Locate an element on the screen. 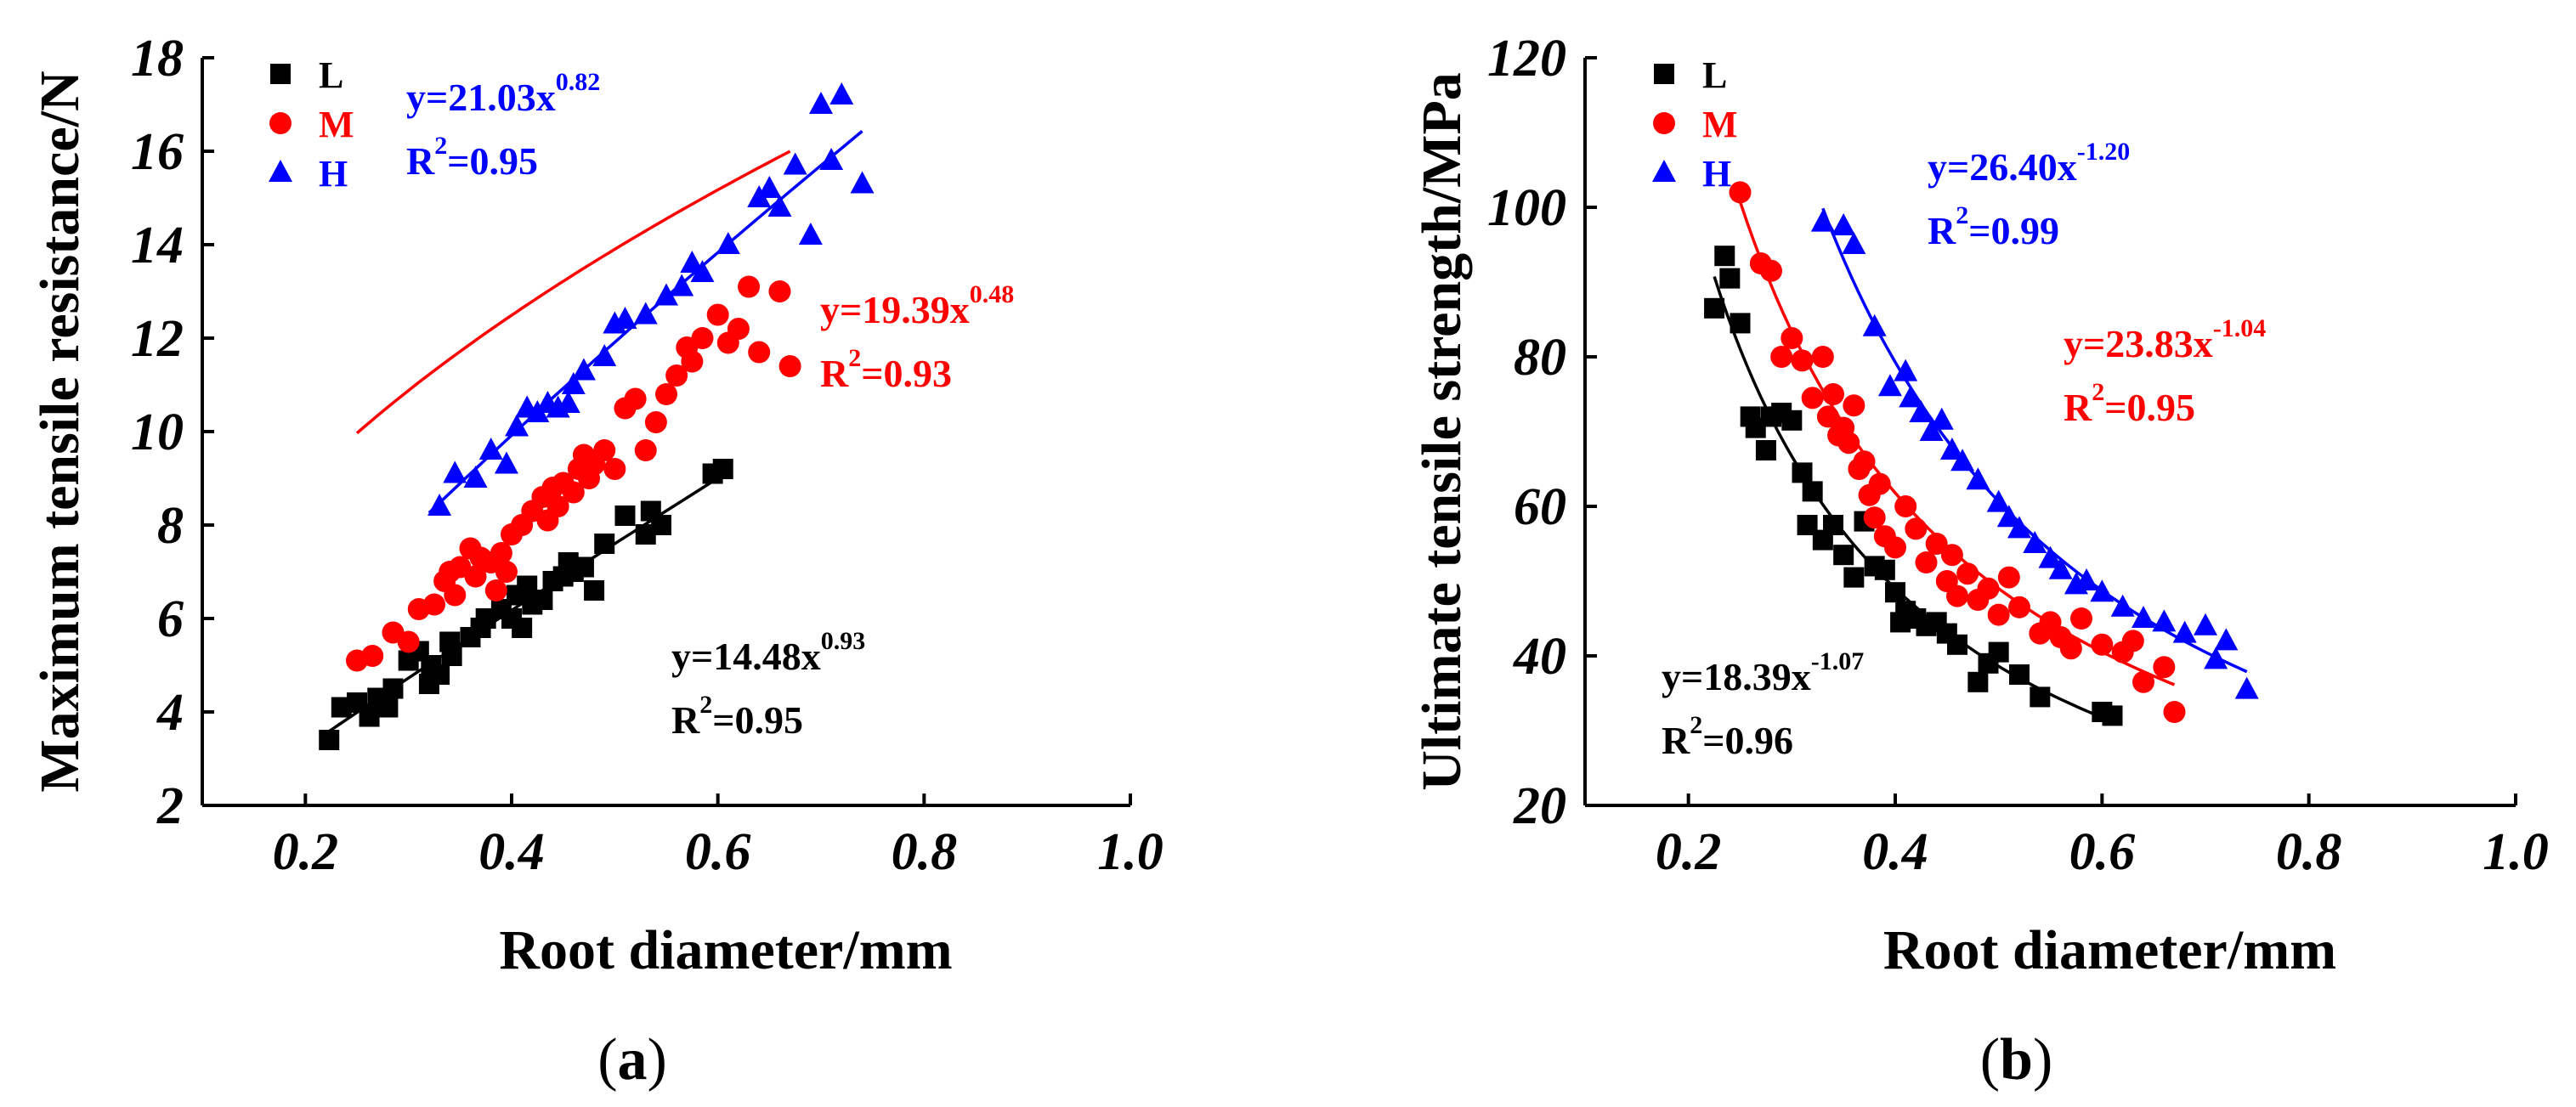 This screenshot has height=1107, width=2576. legend-marker-L is located at coordinates (1664, 74).